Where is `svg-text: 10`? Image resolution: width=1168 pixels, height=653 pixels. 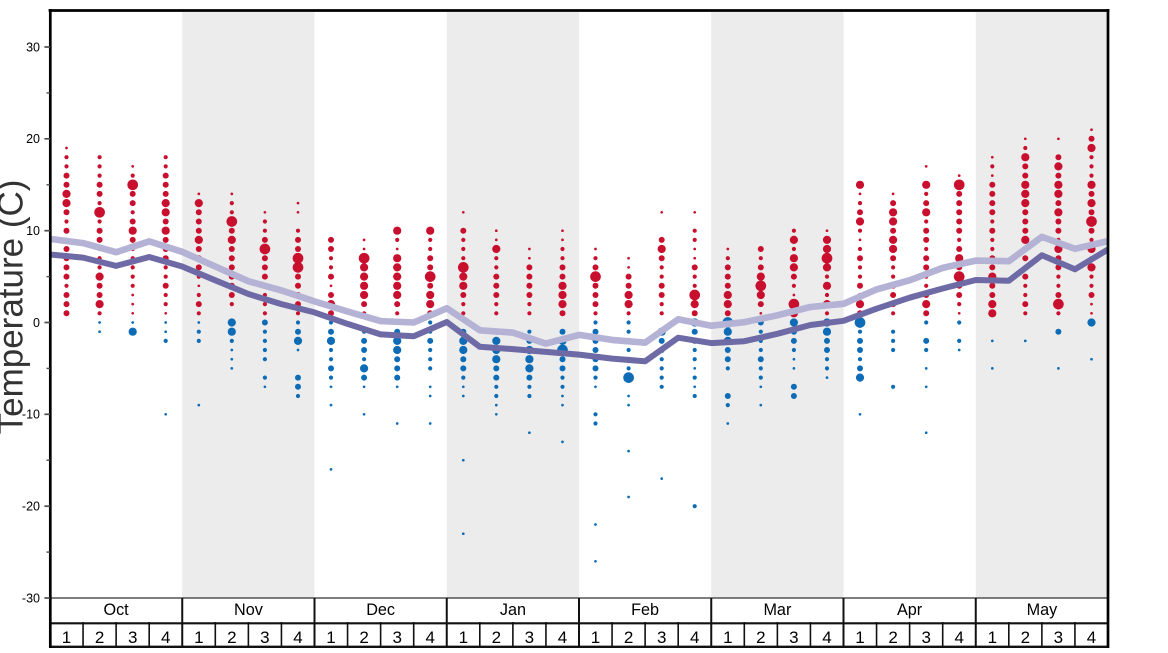 svg-text: 10 is located at coordinates (33, 231).